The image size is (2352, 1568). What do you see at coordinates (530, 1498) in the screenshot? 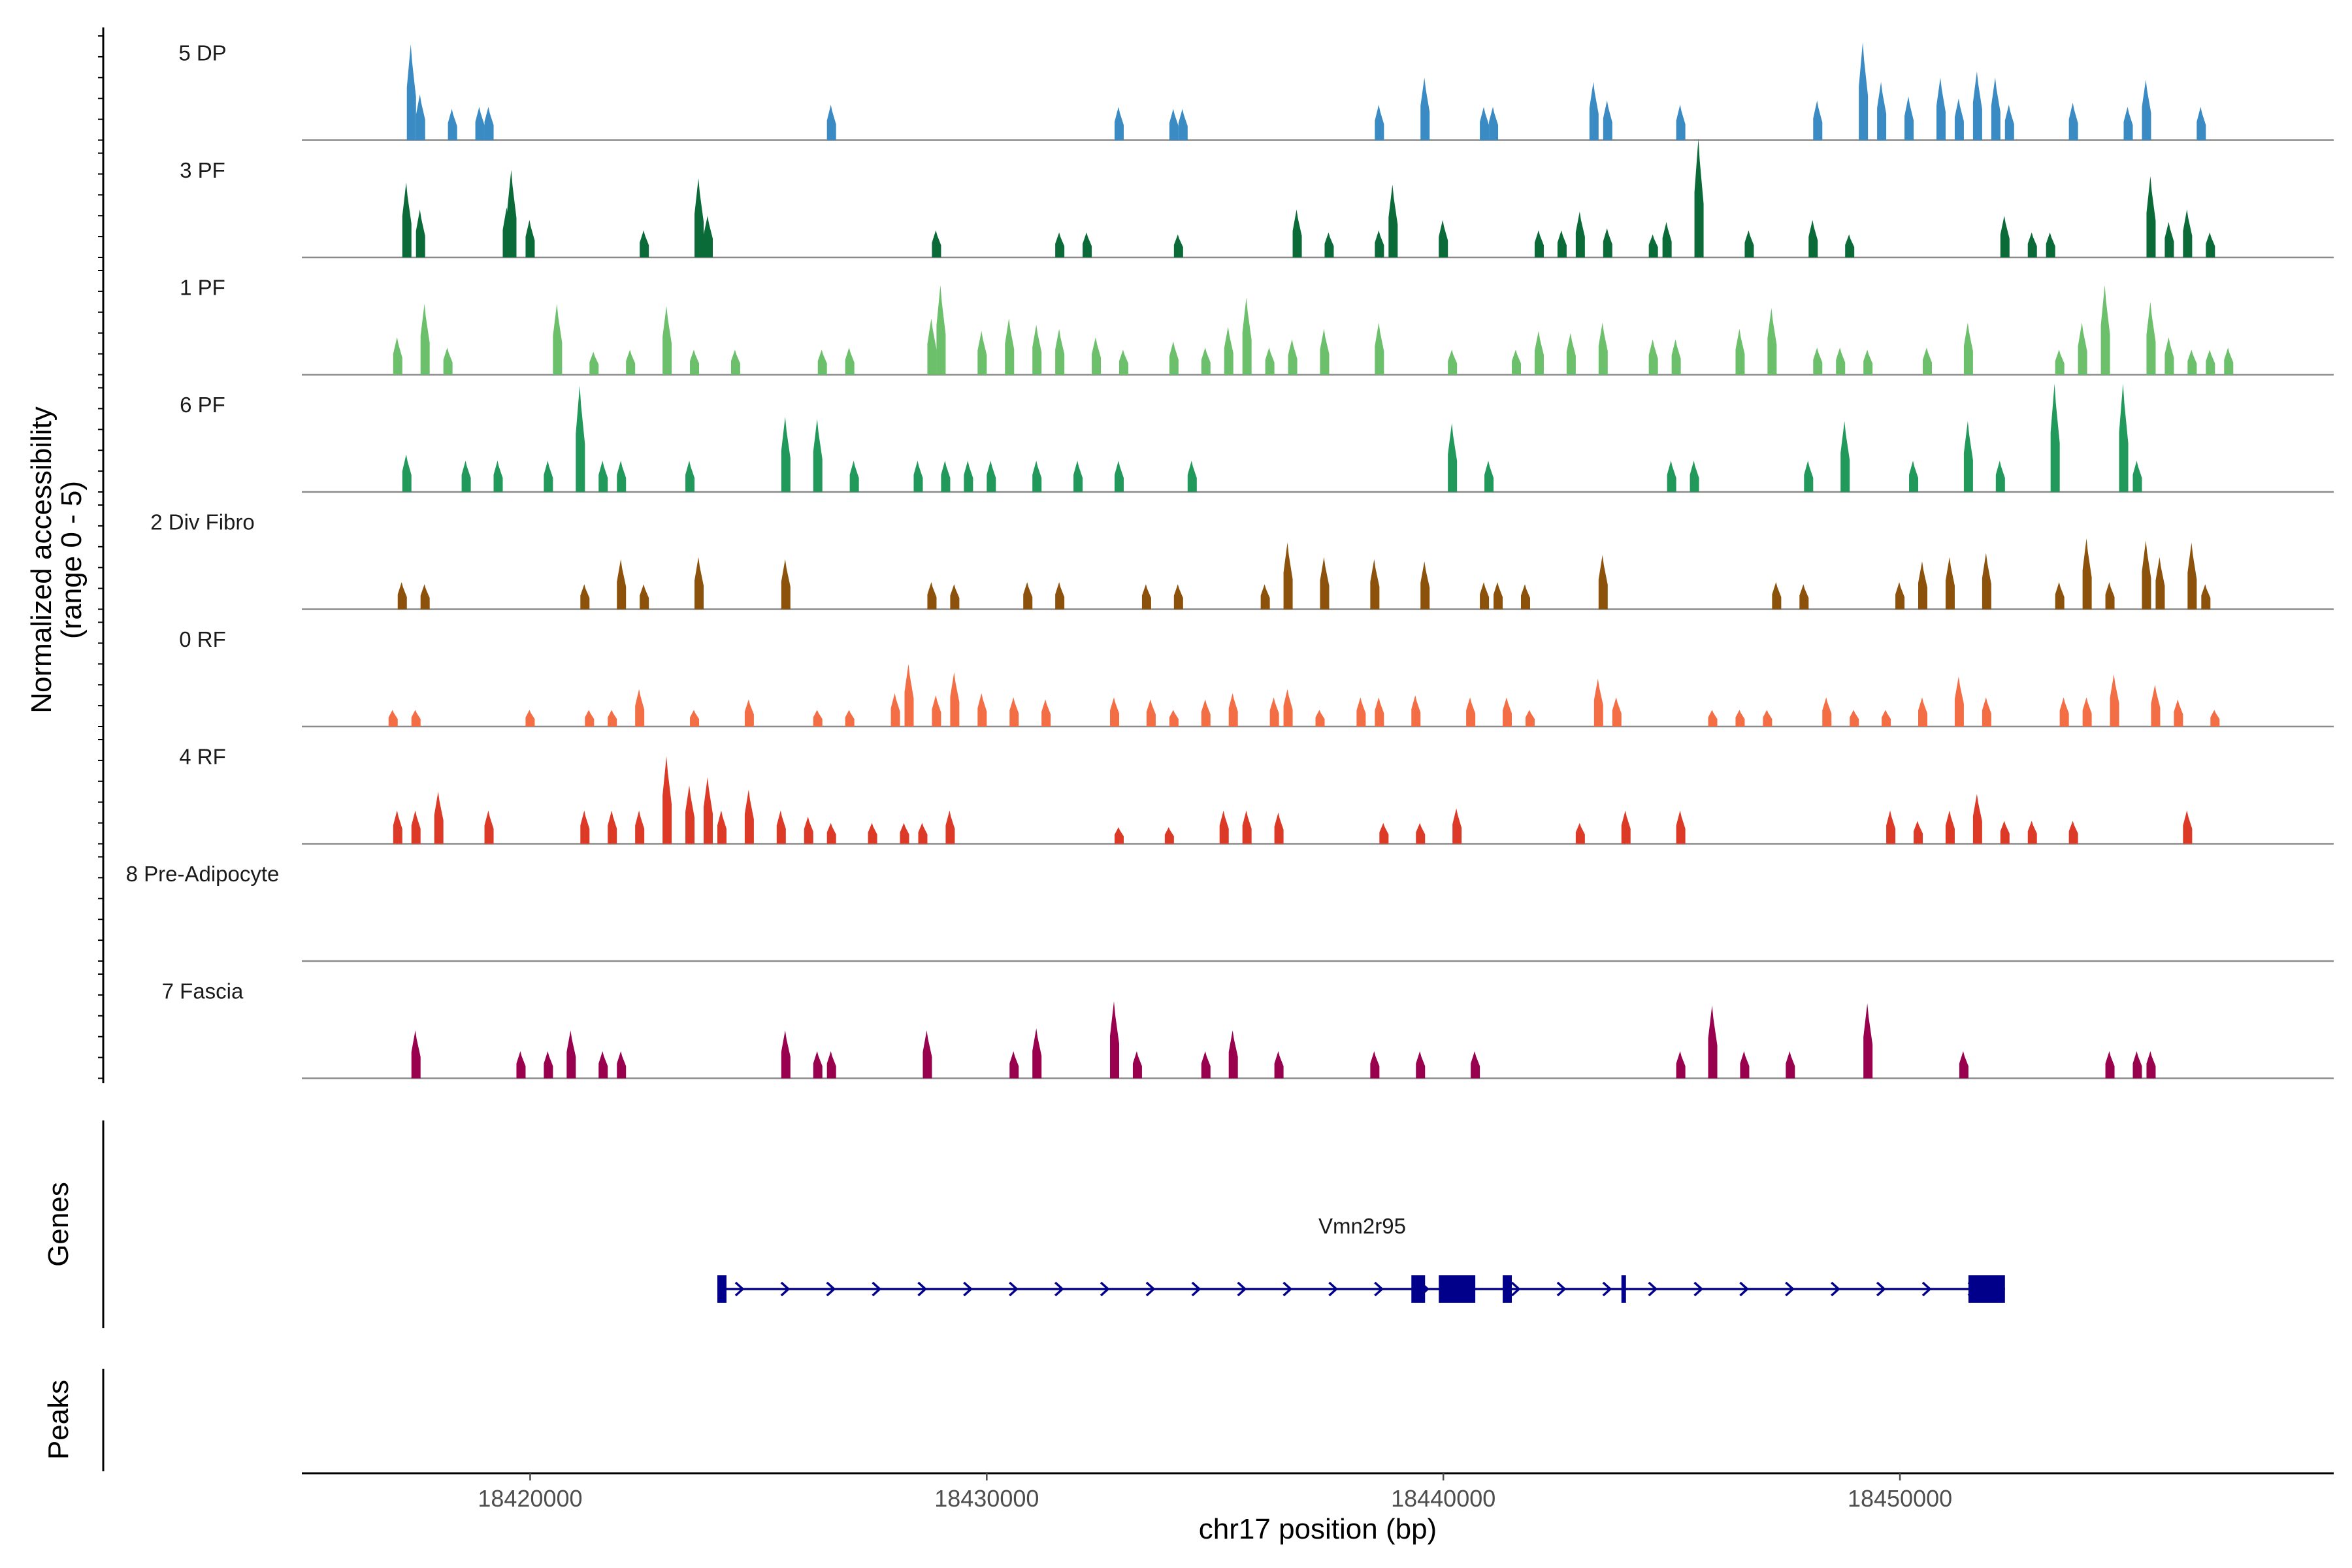
I see `x-axis-tick-label: 18420000` at bounding box center [530, 1498].